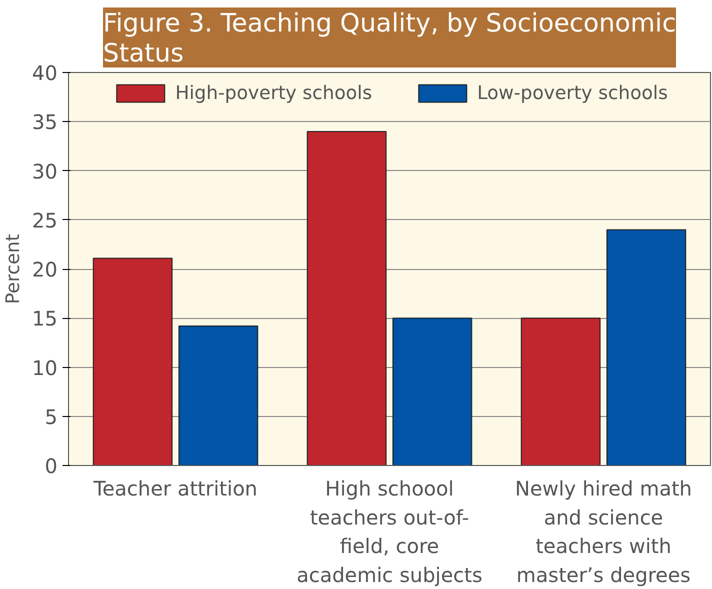 The width and height of the screenshot is (712, 589). Describe the element at coordinates (45, 270) in the screenshot. I see `y-tick-label: 20` at that location.